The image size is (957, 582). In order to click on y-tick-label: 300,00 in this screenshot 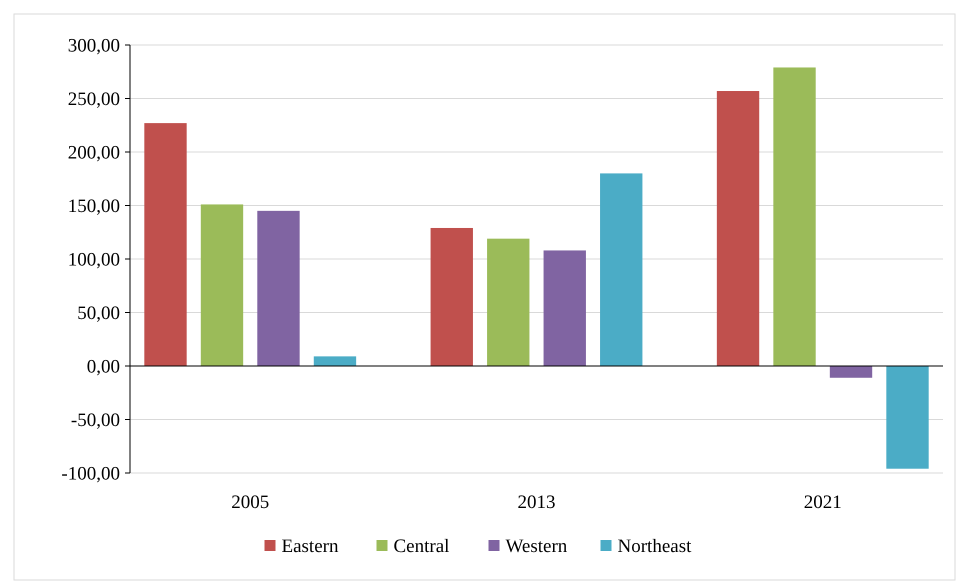, I will do `click(94, 46)`.